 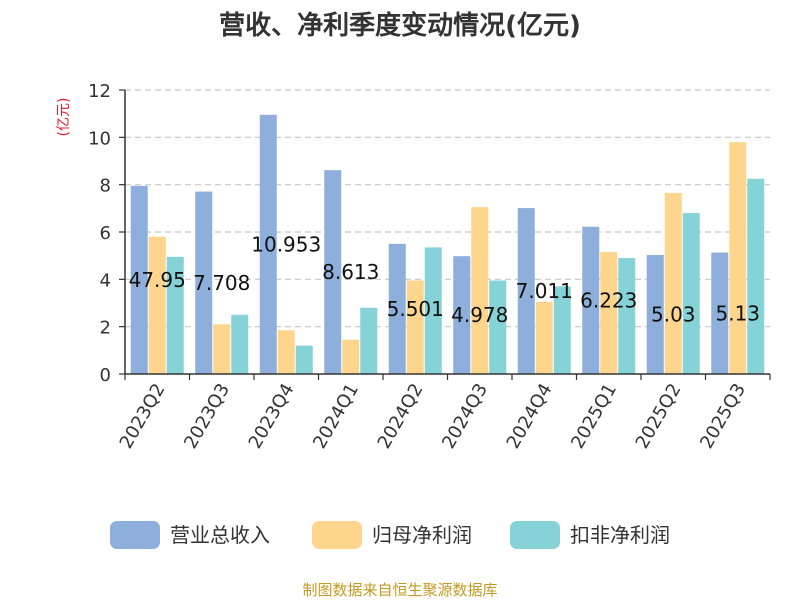 I want to click on x-tick-label: 2024Q2, so click(x=401, y=416).